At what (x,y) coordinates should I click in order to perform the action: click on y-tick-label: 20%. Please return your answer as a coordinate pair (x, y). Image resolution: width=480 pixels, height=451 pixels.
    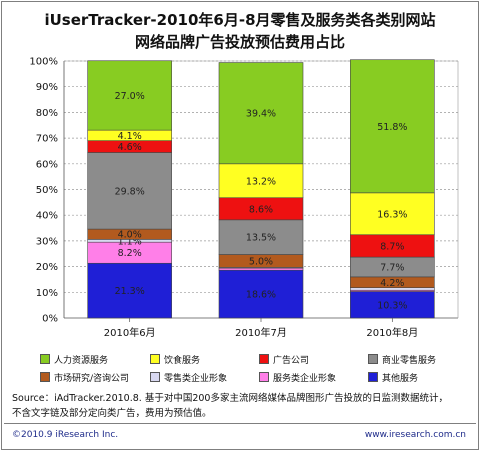
    Looking at the image, I should click on (47, 267).